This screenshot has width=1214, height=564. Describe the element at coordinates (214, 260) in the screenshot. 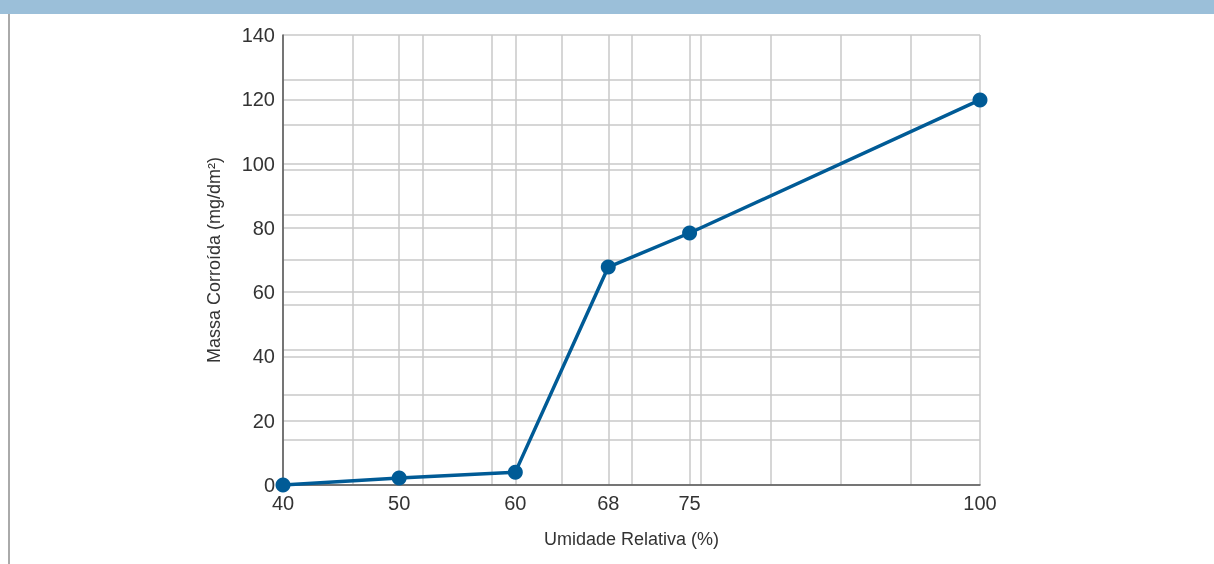

I see `y-axis-title: Massa Corroída (mg/dm²)` at that location.